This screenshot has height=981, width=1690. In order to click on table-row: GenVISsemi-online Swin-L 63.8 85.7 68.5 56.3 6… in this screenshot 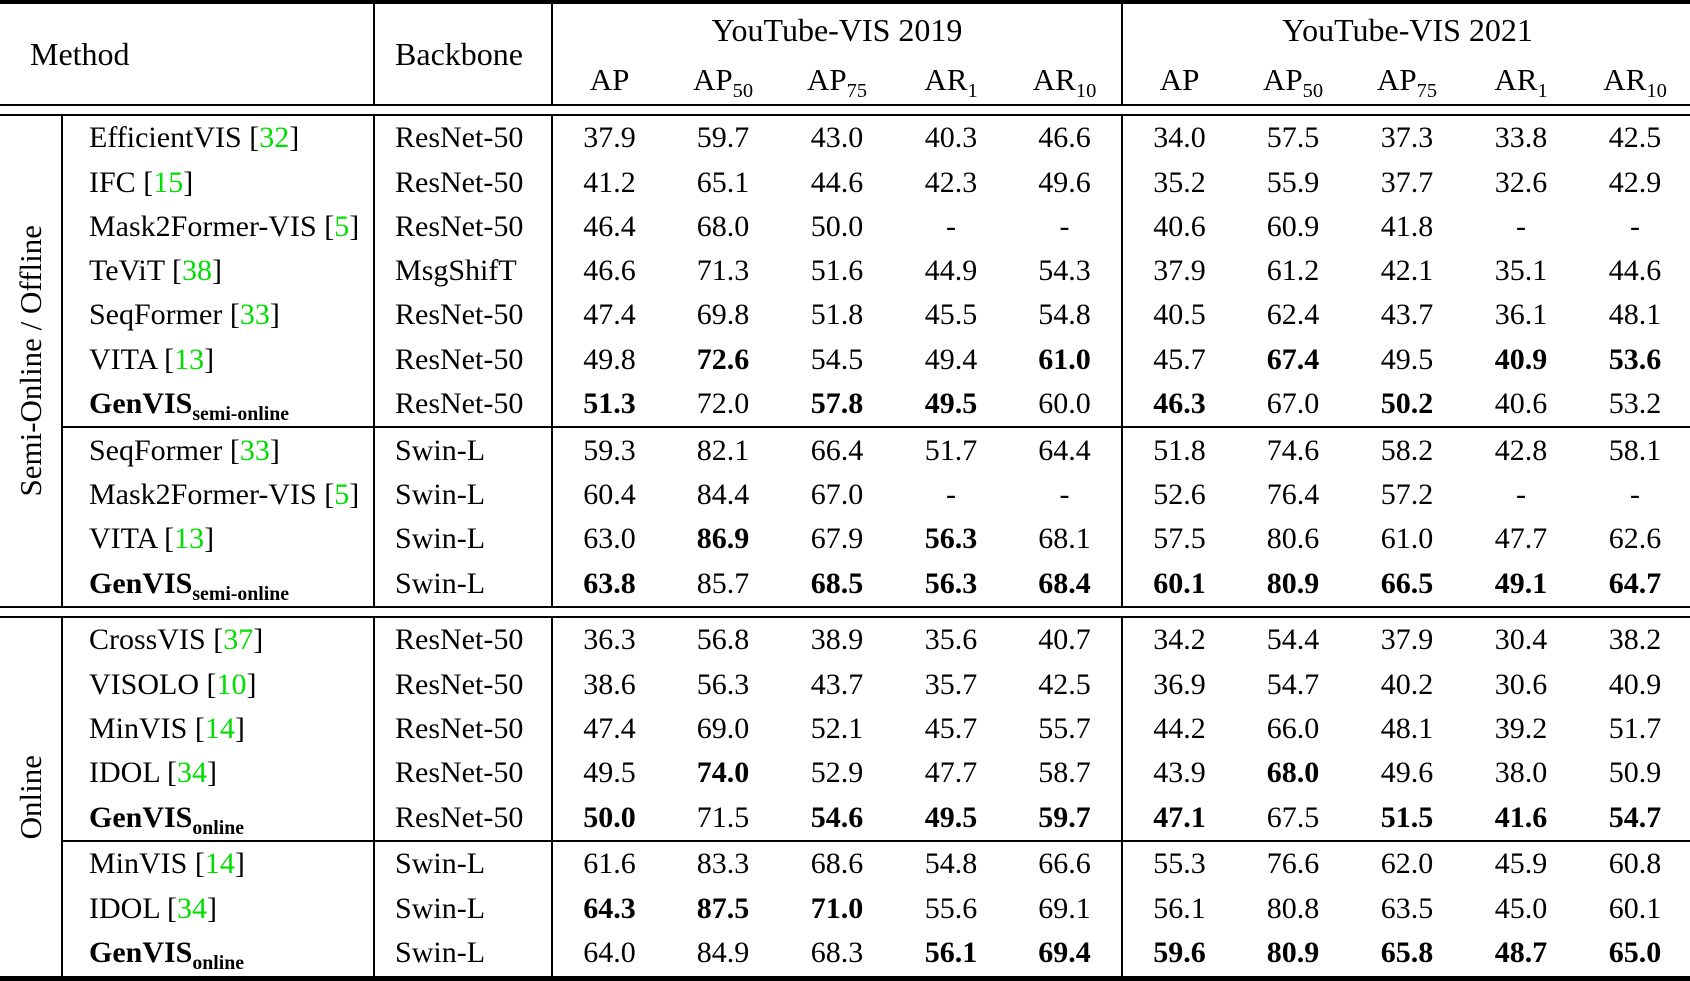, I will do `click(845, 584)`.